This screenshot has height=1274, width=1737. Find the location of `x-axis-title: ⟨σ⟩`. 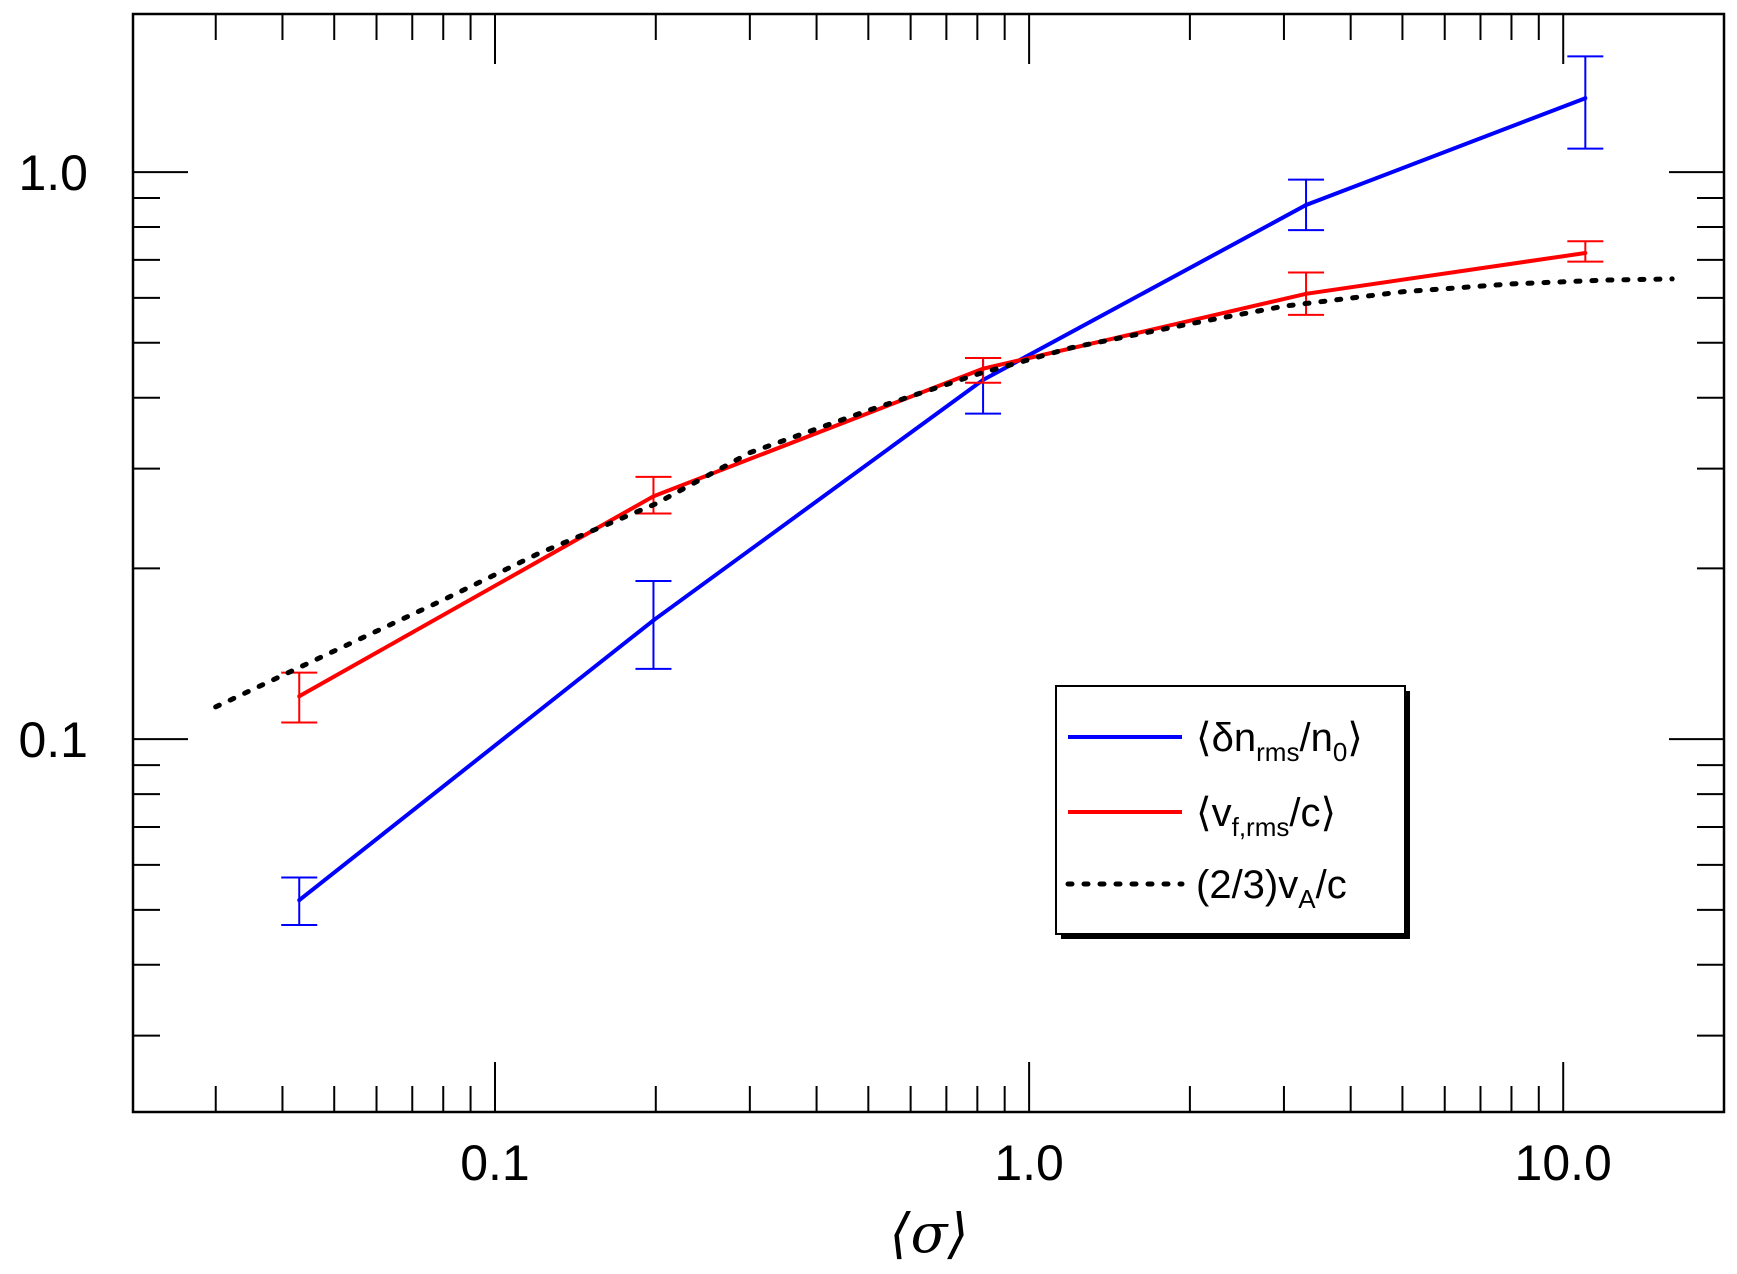

x-axis-title: ⟨σ⟩ is located at coordinates (929, 1233).